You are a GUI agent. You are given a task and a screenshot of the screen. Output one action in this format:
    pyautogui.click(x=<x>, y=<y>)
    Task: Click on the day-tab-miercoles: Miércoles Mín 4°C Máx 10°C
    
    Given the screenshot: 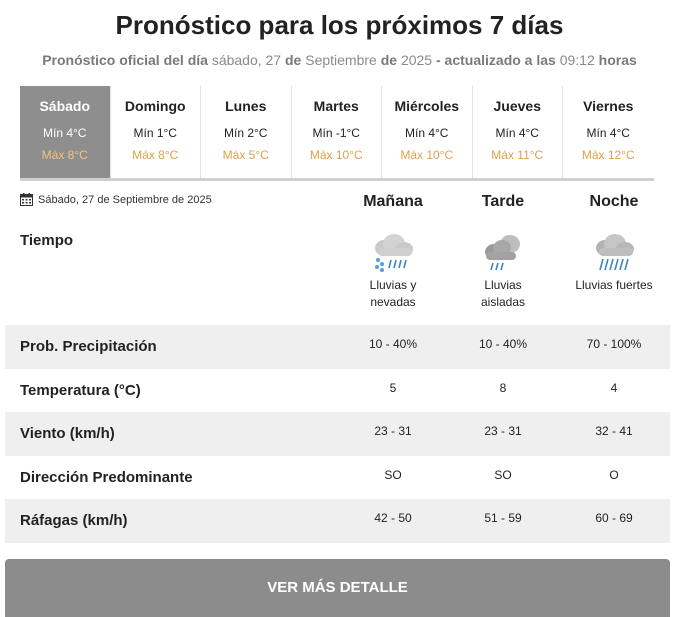 What is the action you would take?
    pyautogui.click(x=427, y=132)
    